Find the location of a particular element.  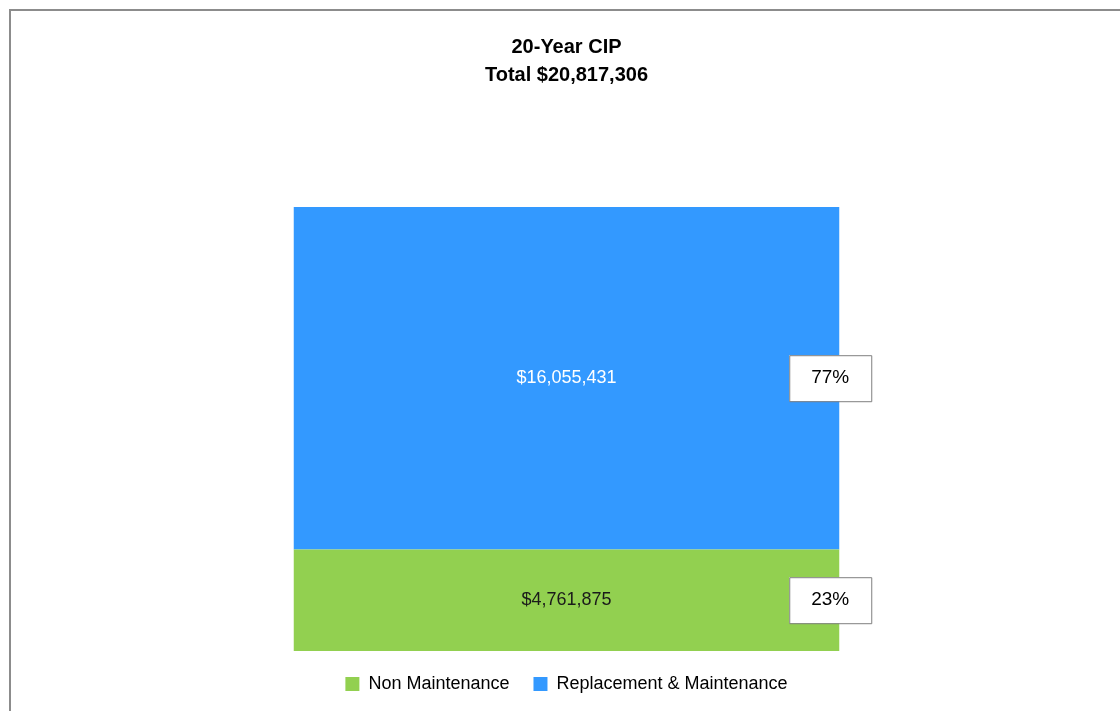

data-label: $16,055,431 is located at coordinates (566, 377).